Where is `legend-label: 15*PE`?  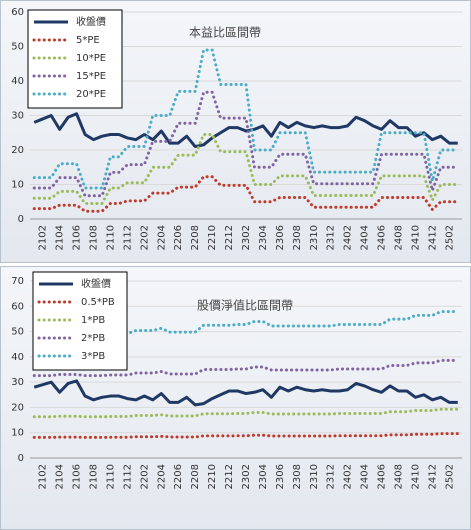 legend-label: 15*PE is located at coordinates (91, 76).